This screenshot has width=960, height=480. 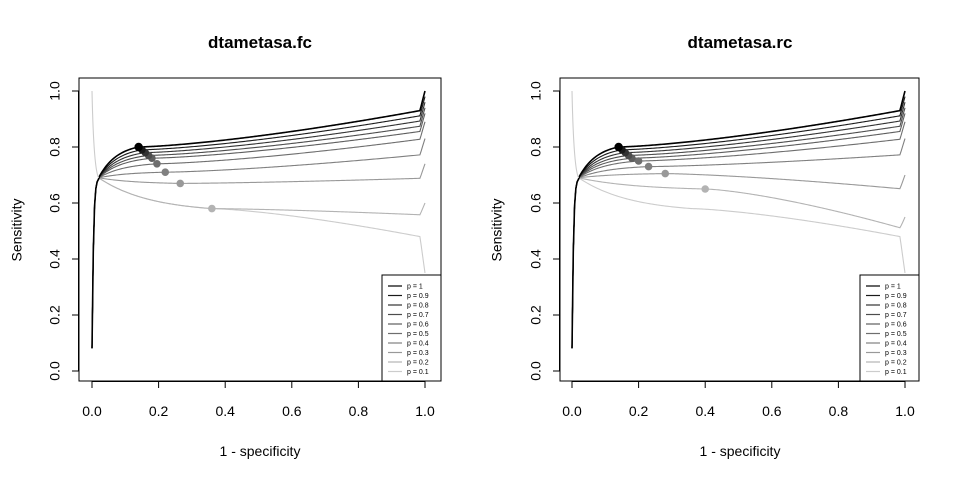 I want to click on chart-title: dtametasa.rc, so click(x=740, y=42).